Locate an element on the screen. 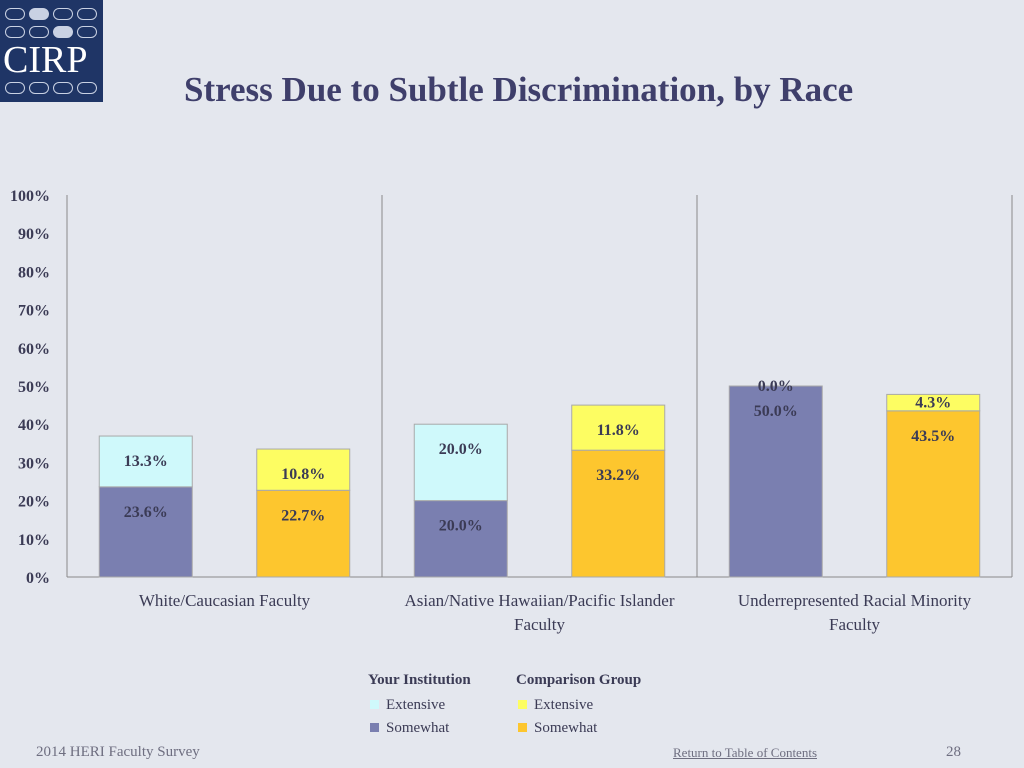  legend-comparison-group: Comparison Group Extensive Somewhat is located at coordinates (578, 705).